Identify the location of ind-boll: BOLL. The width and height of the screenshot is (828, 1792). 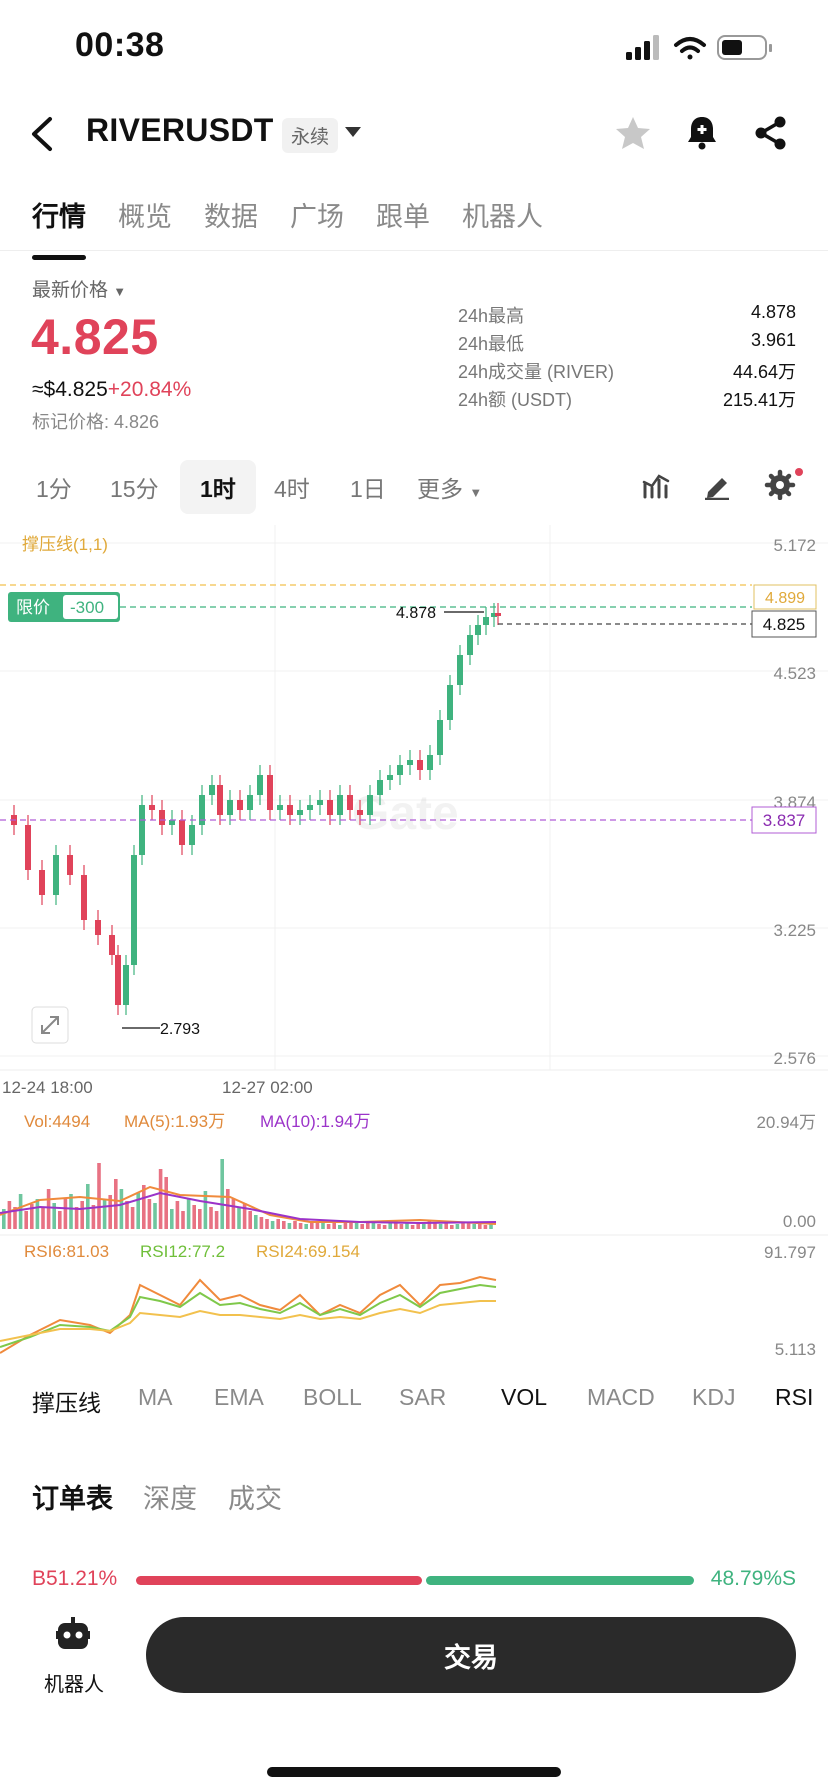
(332, 1397).